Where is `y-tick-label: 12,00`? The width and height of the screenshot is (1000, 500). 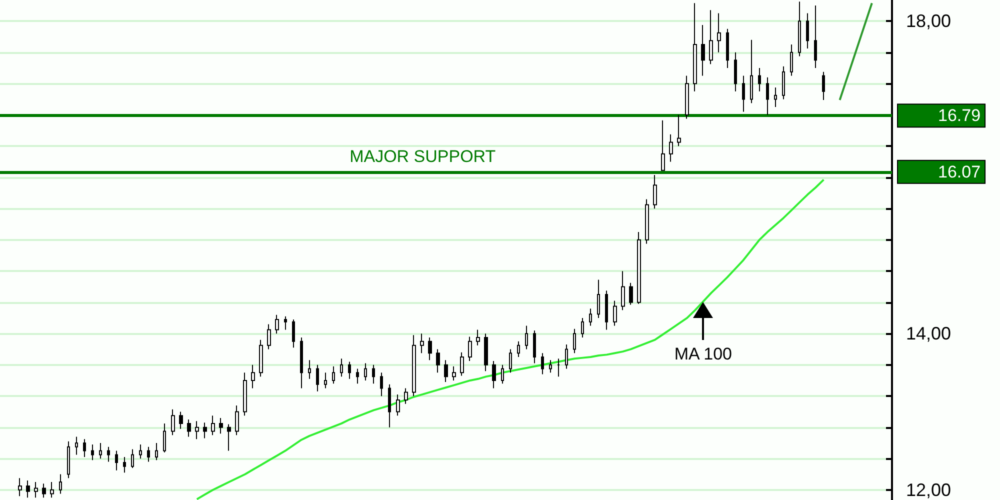 y-tick-label: 12,00 is located at coordinates (929, 490).